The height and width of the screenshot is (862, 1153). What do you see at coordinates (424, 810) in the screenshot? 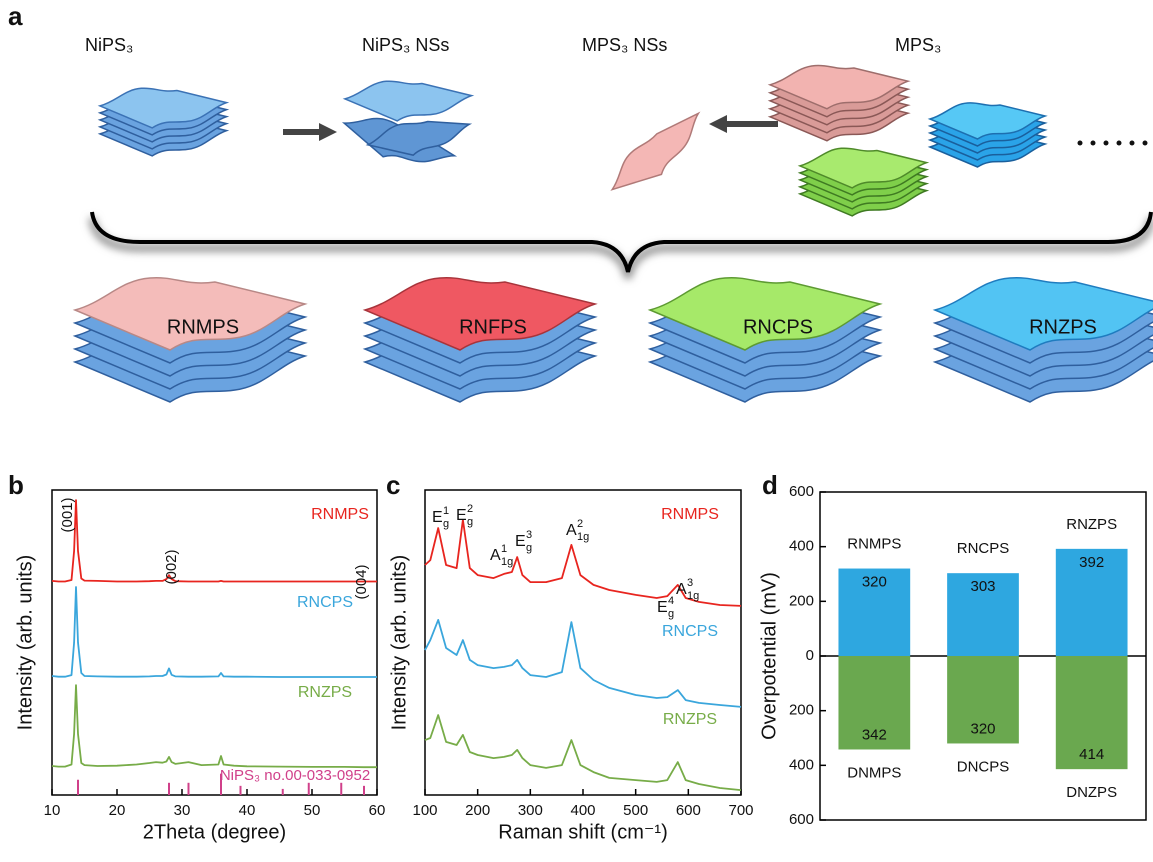
I see `x-tick-label: 100` at bounding box center [424, 810].